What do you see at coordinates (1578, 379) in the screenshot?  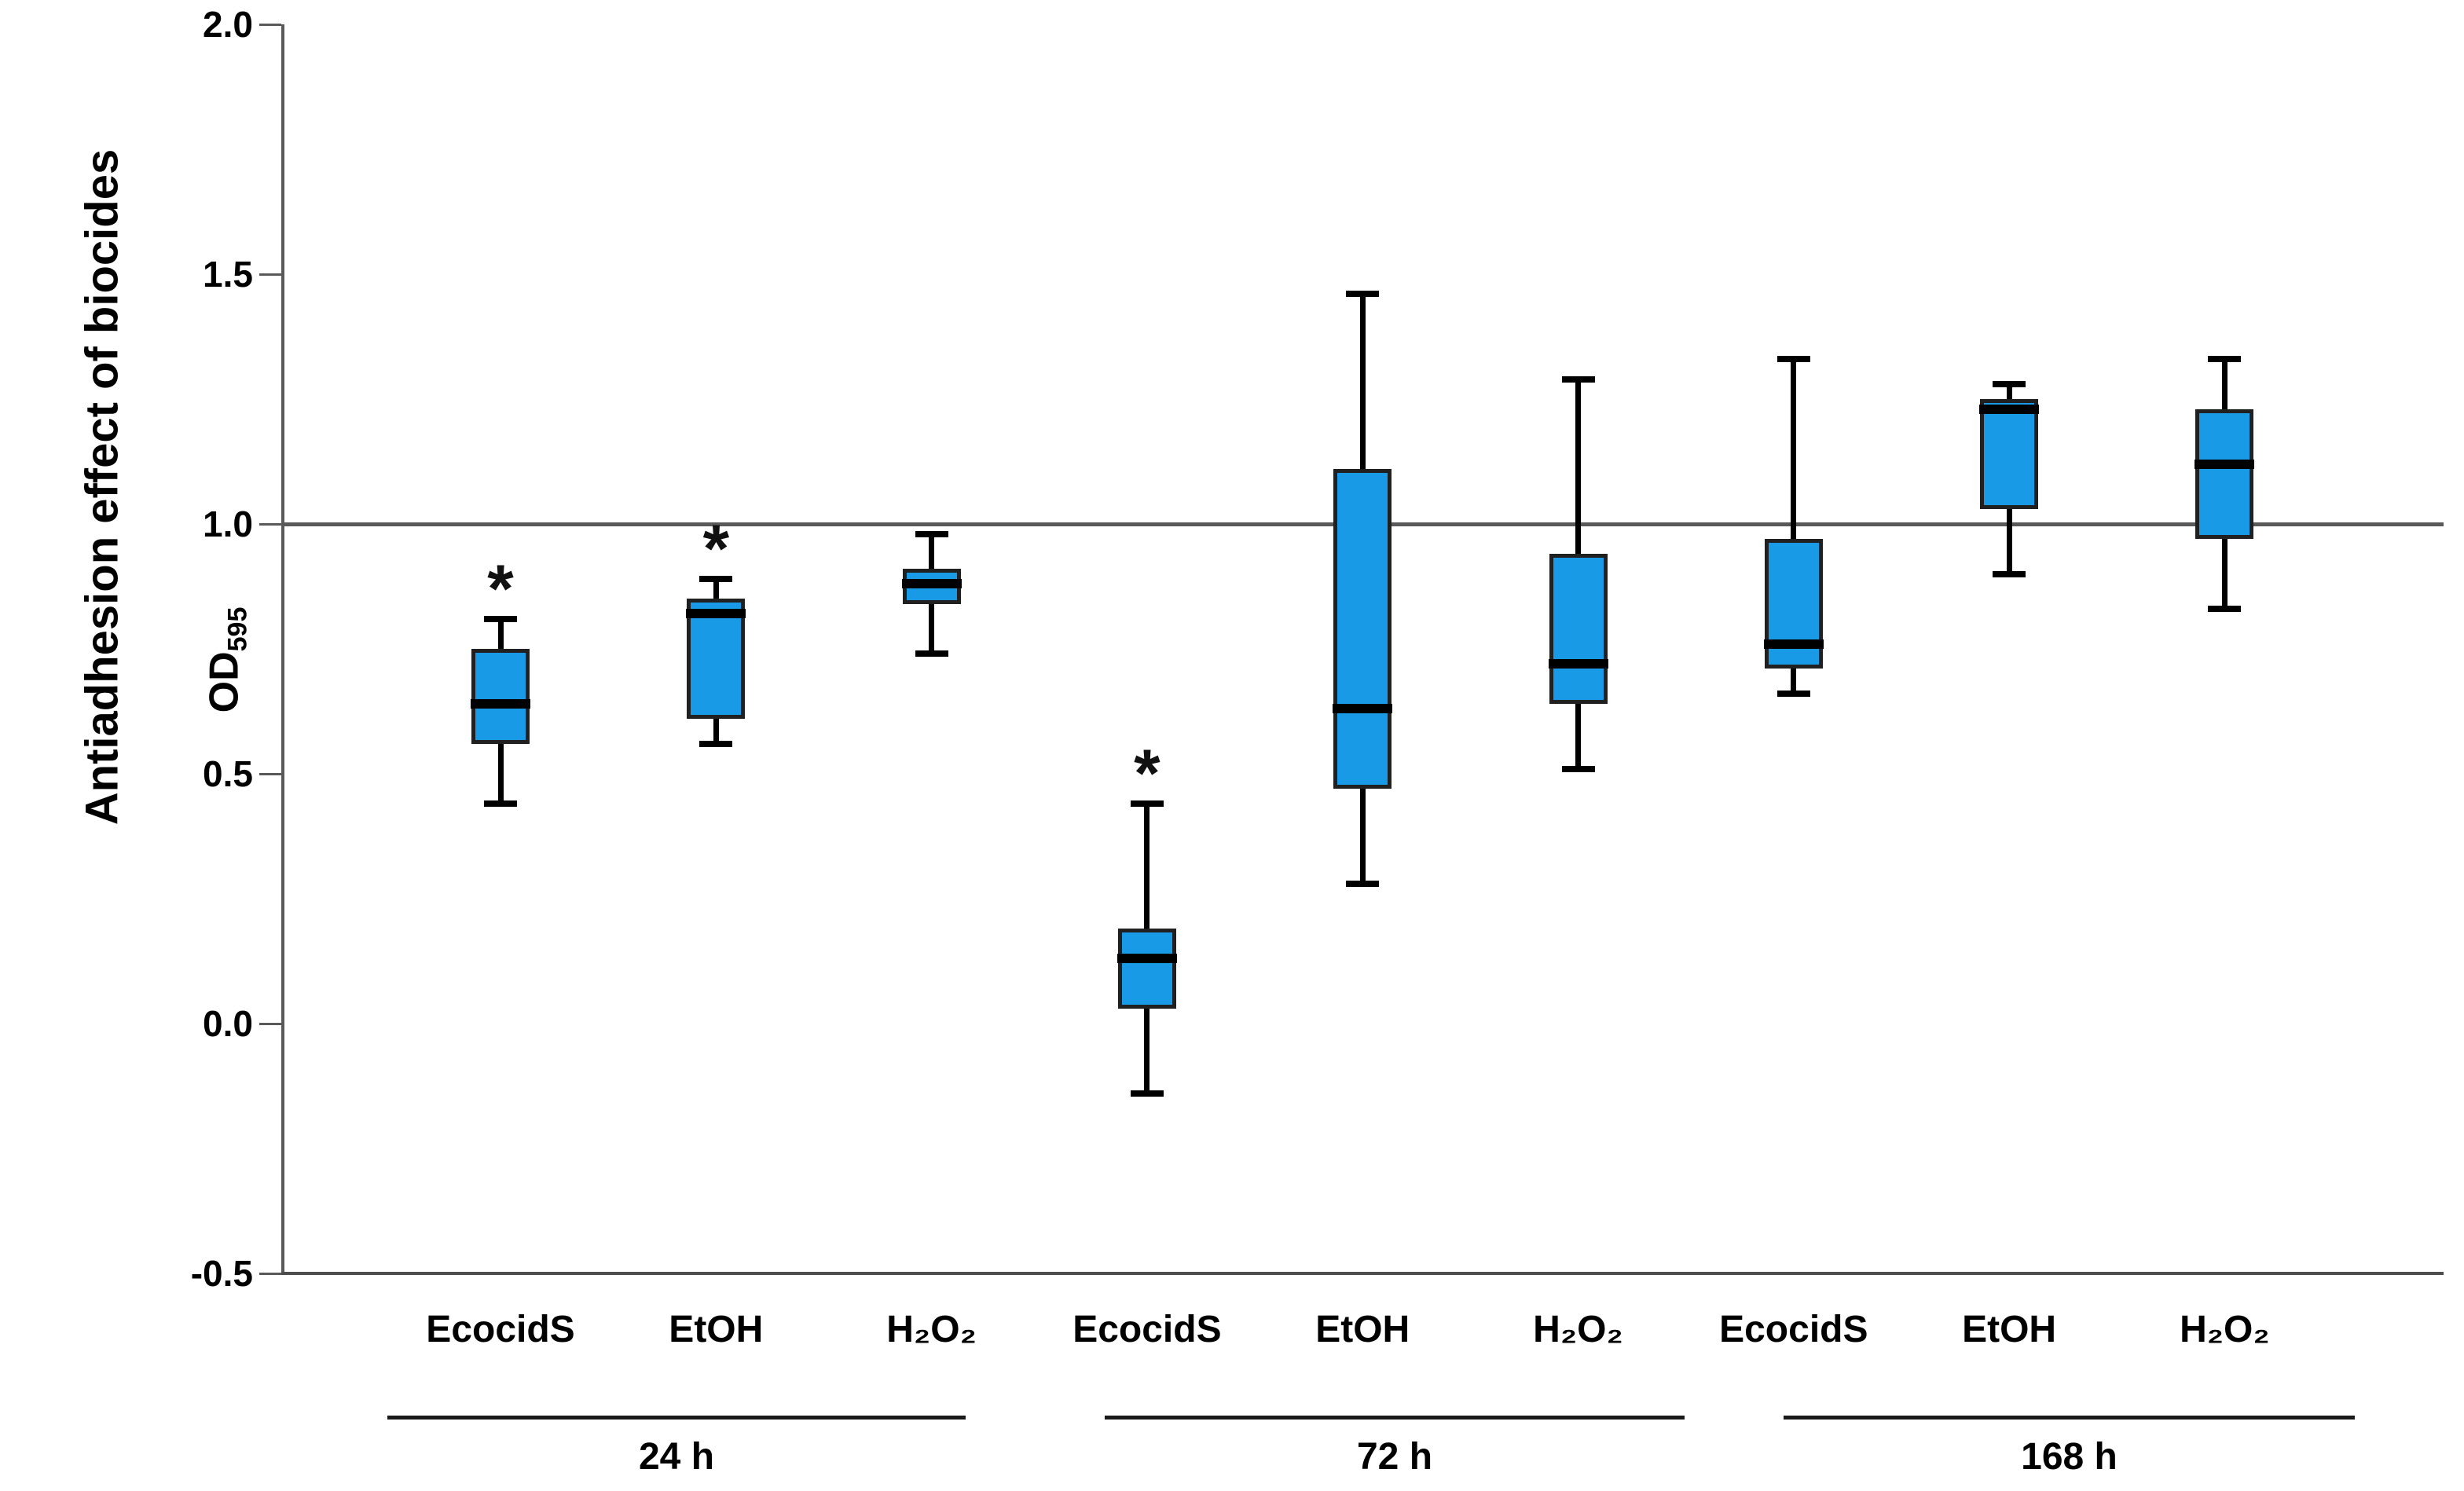 I see `whisker-cap-top-72h-h2o2` at bounding box center [1578, 379].